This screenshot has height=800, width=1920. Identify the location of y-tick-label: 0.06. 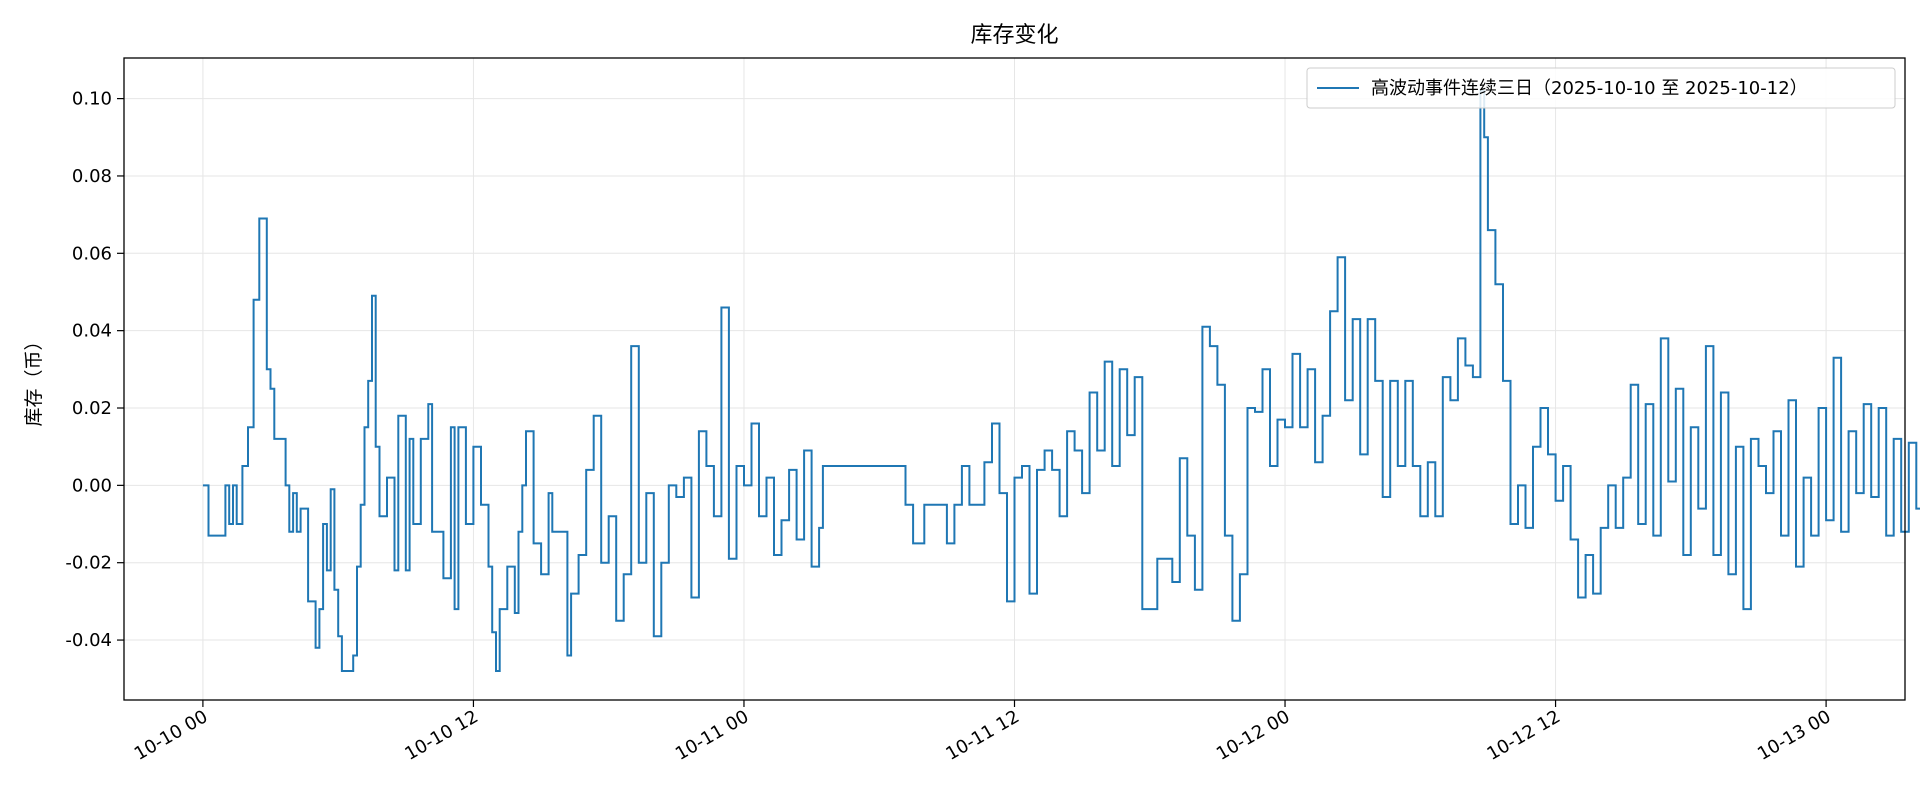
(92, 253).